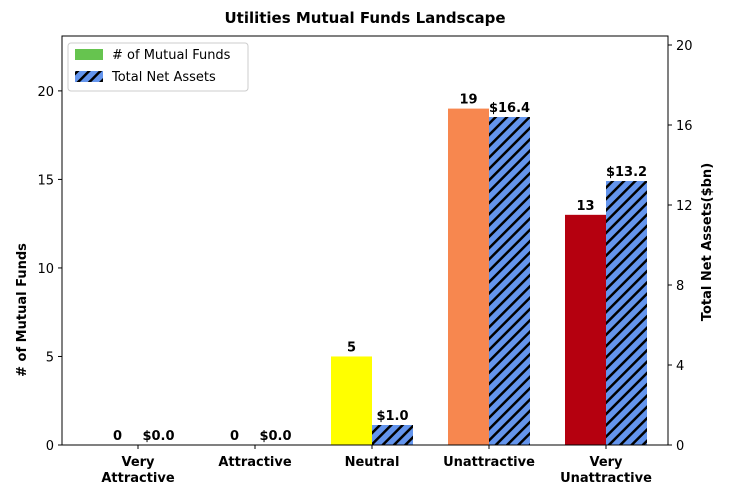 This screenshot has height=504, width=730. I want to click on y2-axis-label: Total Net Assets($bn), so click(707, 242).